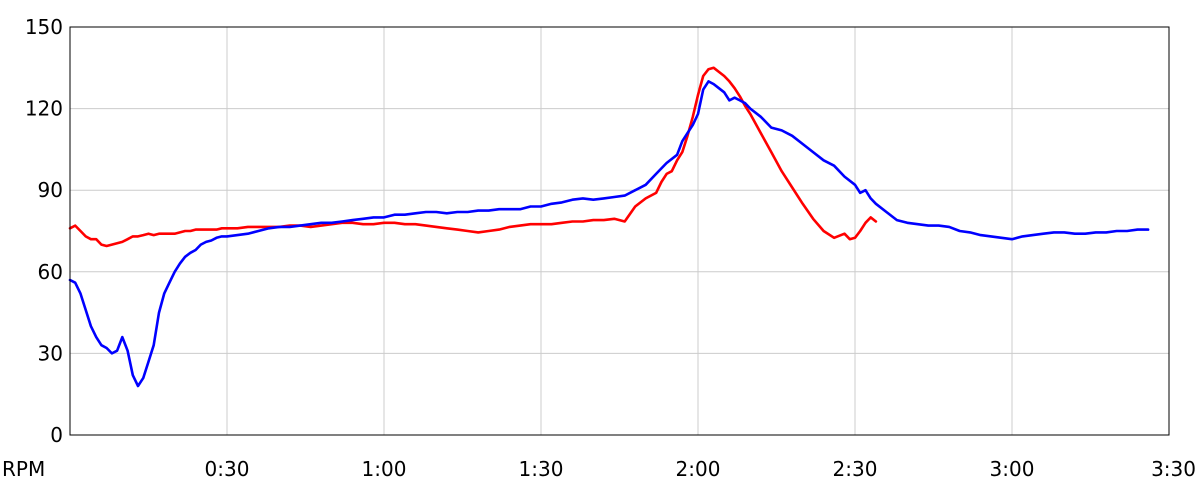 The image size is (1201, 484). Describe the element at coordinates (44, 231) in the screenshot. I see `y-axis-ticks: 0 30 60 90 120 150` at that location.